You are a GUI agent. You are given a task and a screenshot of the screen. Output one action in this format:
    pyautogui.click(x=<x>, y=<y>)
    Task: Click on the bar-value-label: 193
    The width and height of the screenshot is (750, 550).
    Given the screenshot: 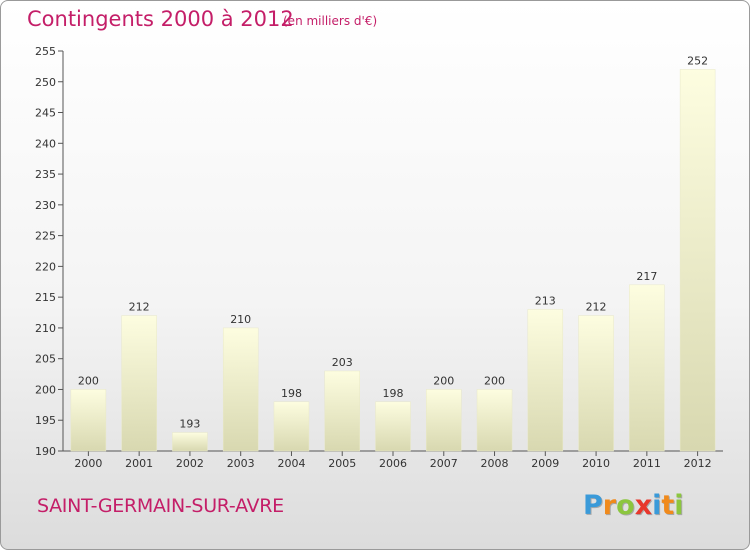 What is the action you would take?
    pyautogui.click(x=189, y=424)
    